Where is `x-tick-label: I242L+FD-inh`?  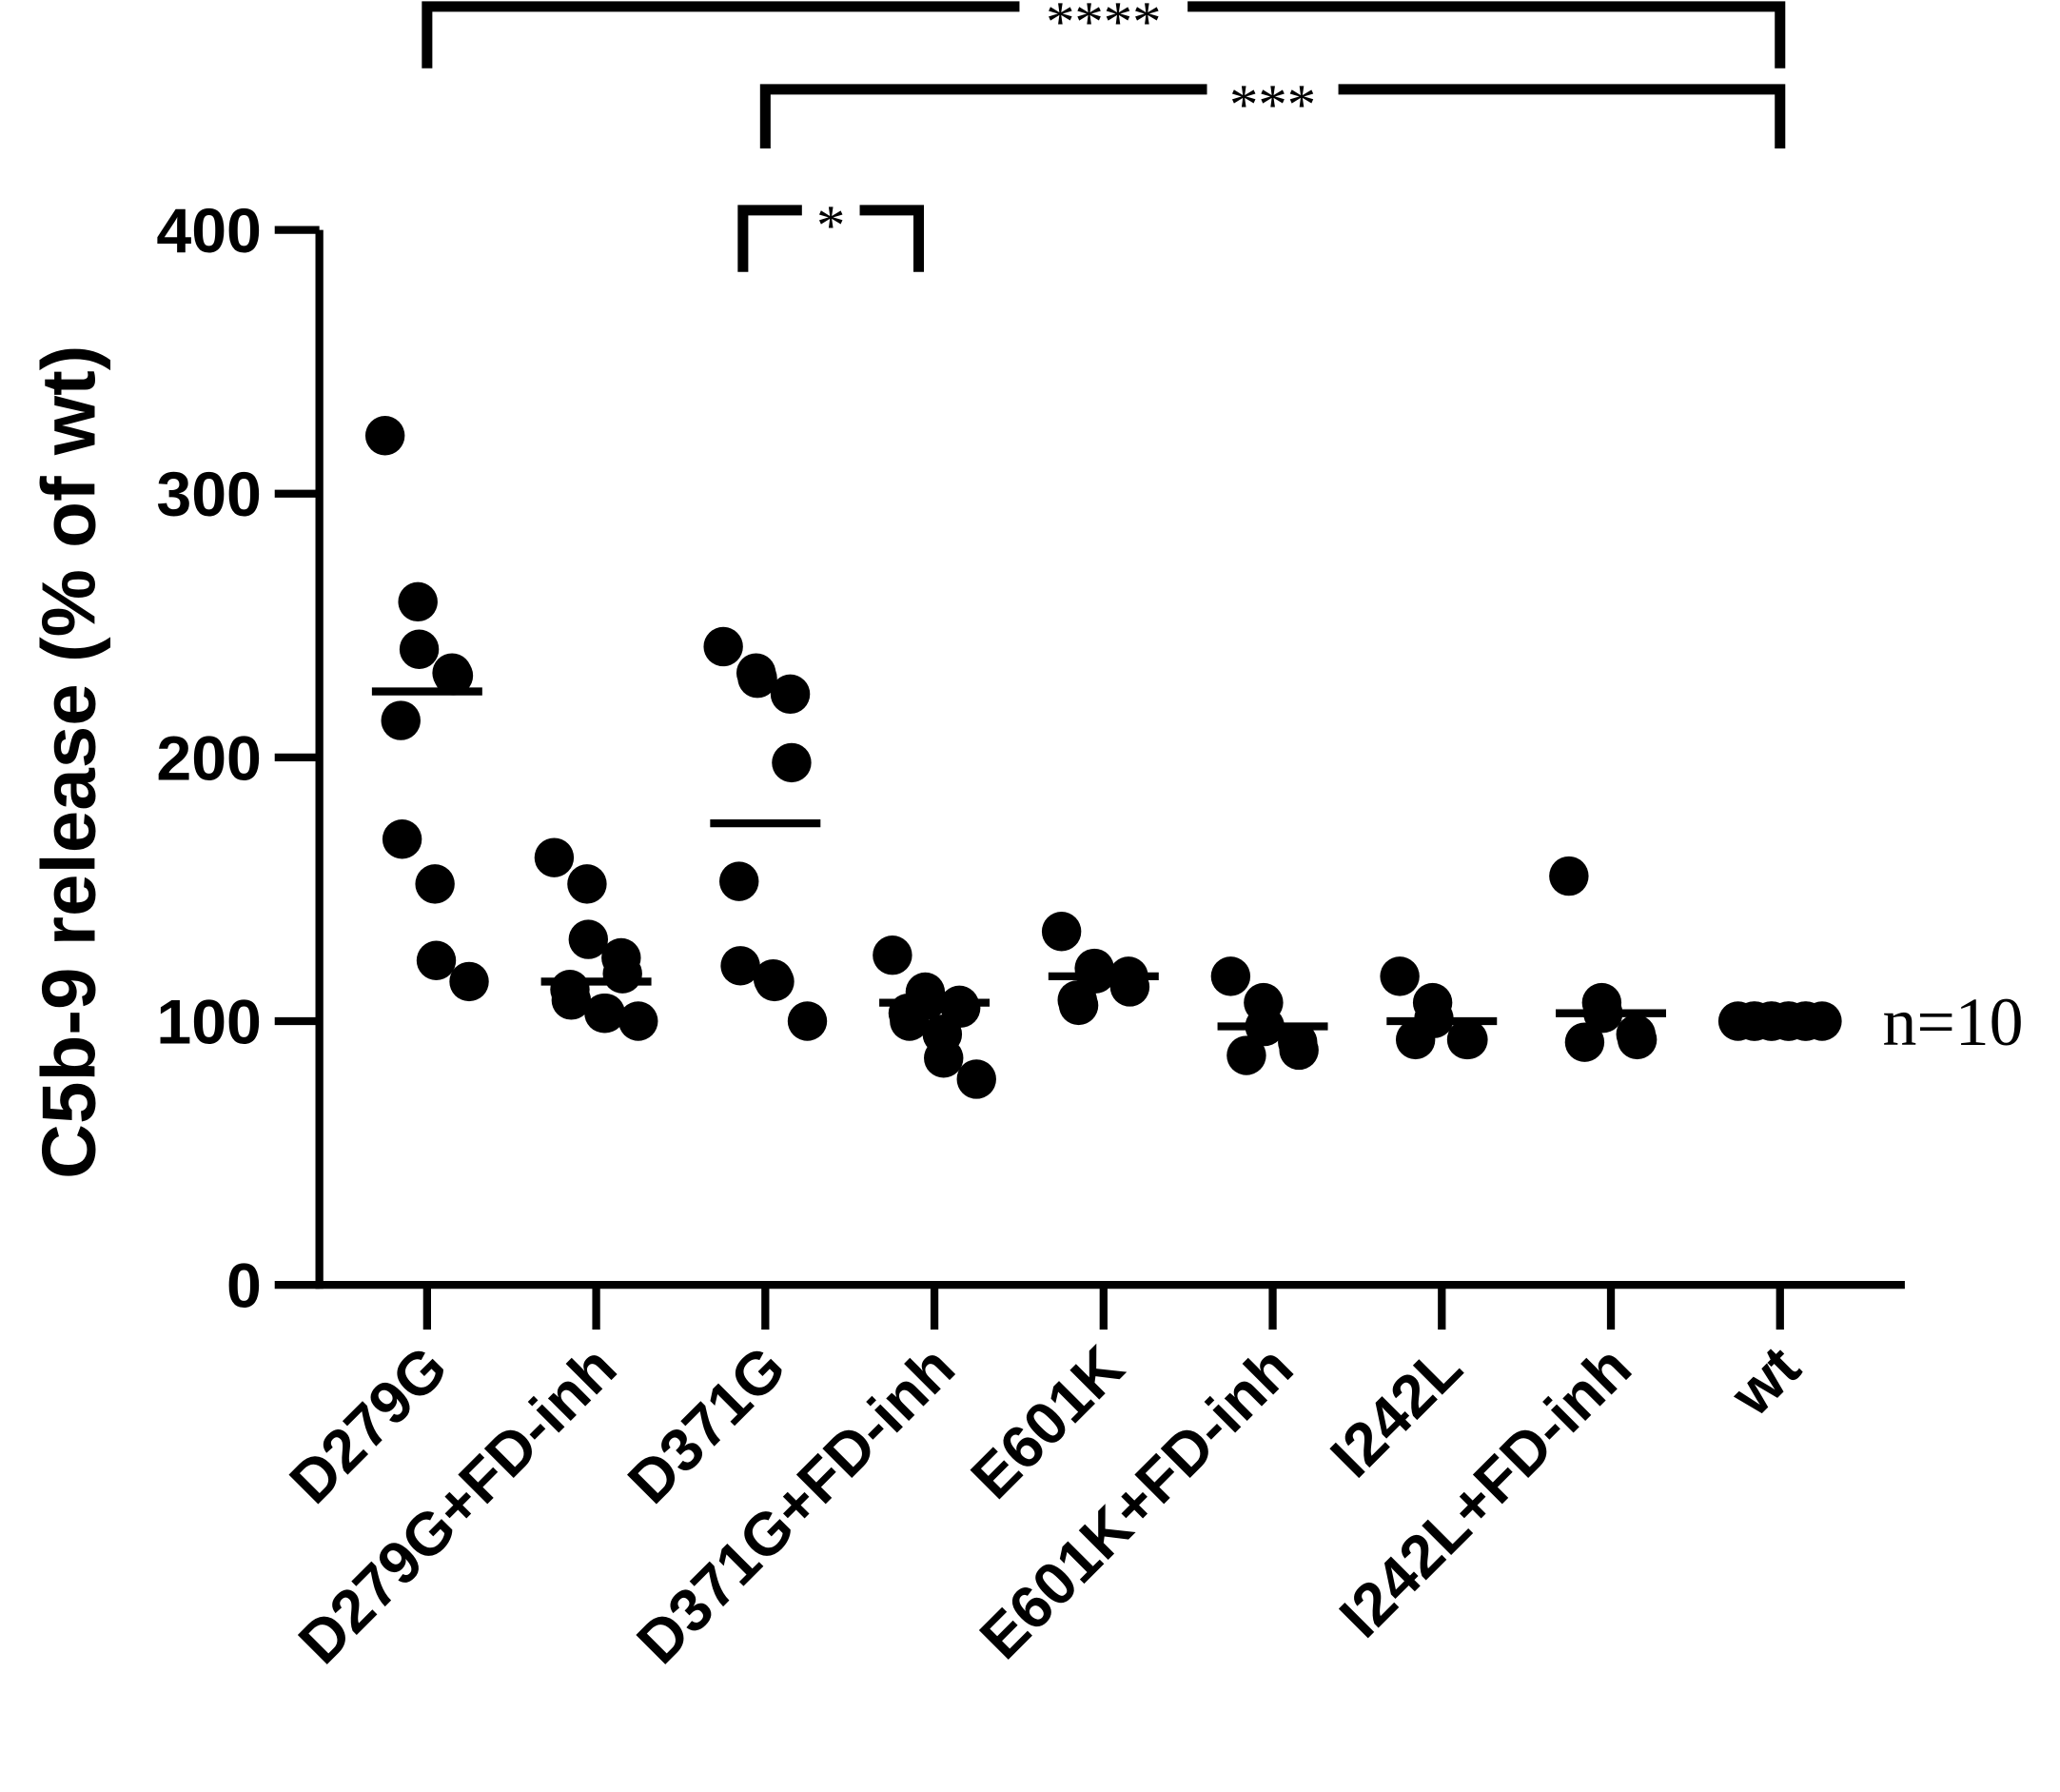 x-tick-label: I242L+FD-inh is located at coordinates (1486, 1492).